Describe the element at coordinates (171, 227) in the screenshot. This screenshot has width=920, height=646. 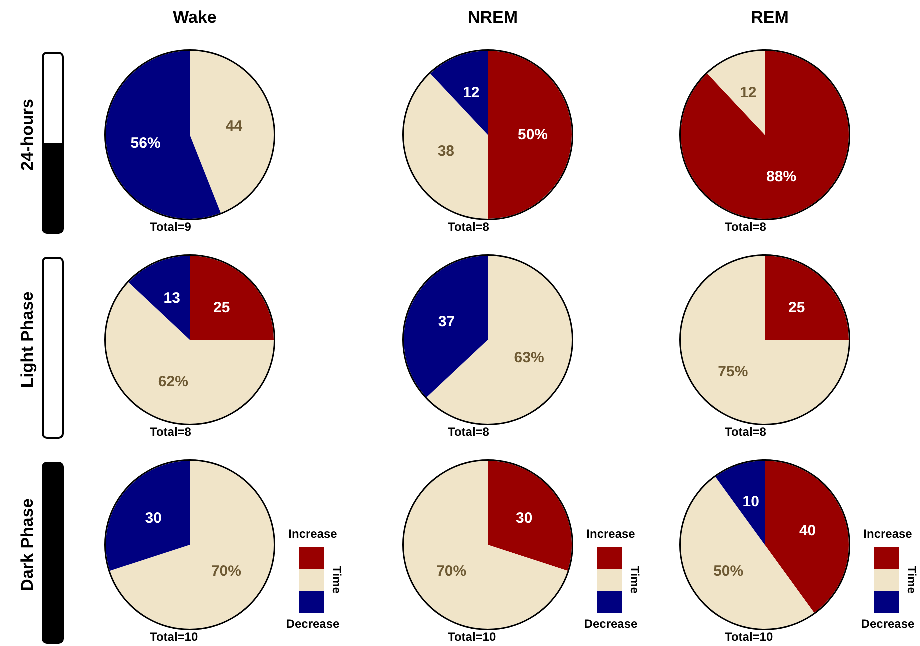
I see `text: Total=9` at that location.